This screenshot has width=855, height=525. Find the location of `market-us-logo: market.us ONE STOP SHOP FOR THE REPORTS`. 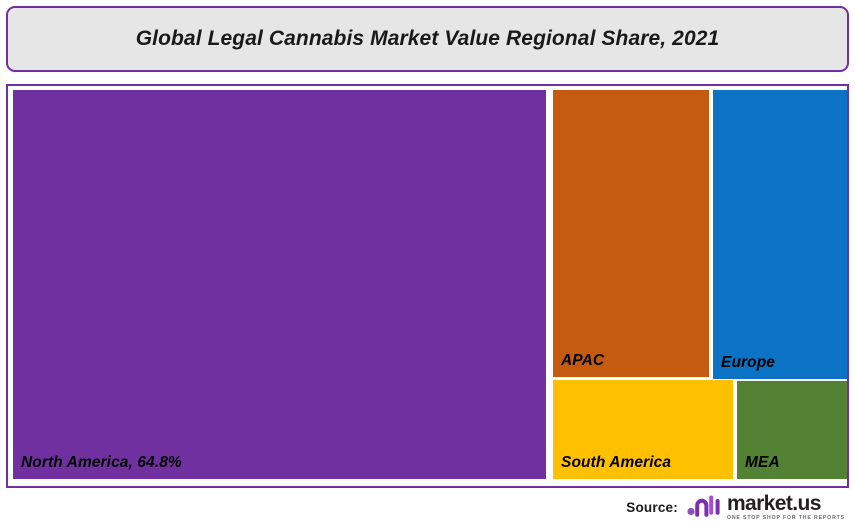

market-us-logo: market.us ONE STOP SHOP FOR THE REPORTS is located at coordinates (766, 507).